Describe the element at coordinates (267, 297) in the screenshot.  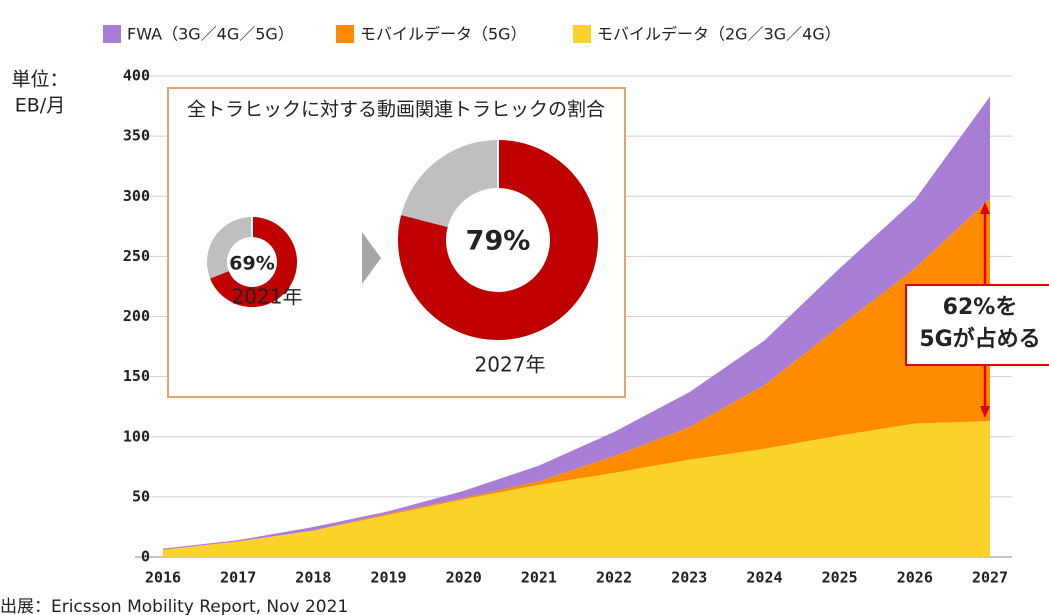
I see `donut-category: 2021年` at that location.